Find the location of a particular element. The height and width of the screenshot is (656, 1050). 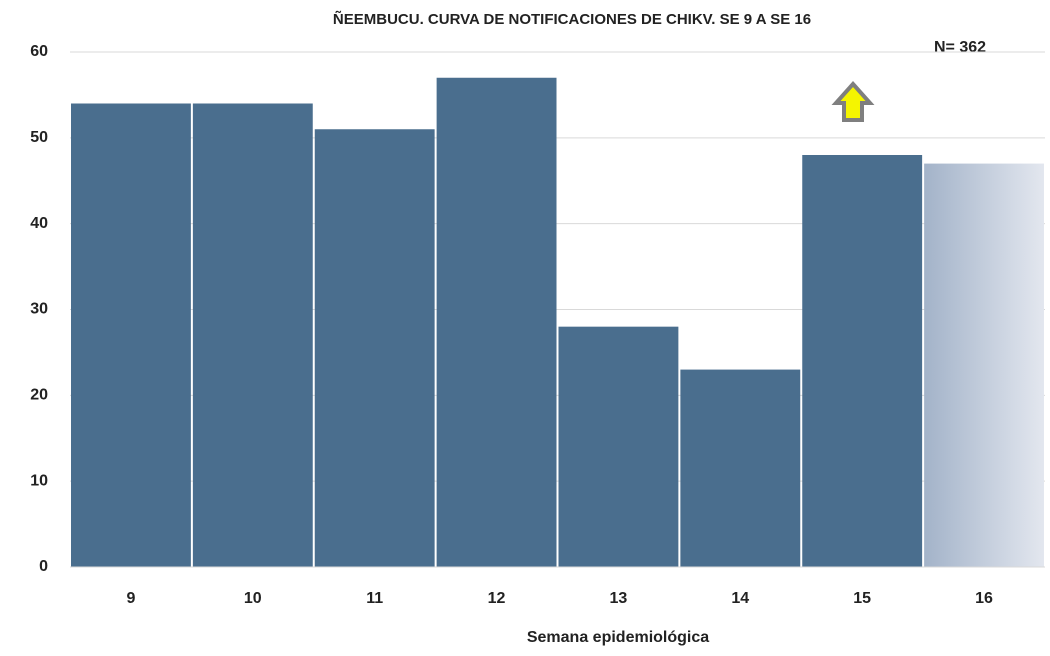

y-tick-label: 30 is located at coordinates (39, 309).